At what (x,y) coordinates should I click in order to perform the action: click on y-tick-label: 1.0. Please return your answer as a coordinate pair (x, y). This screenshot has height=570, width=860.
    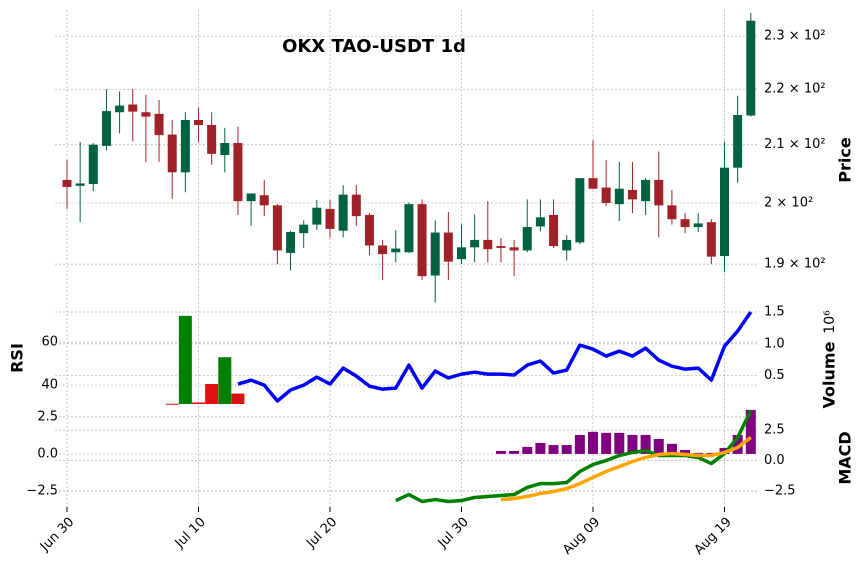
    Looking at the image, I should click on (774, 343).